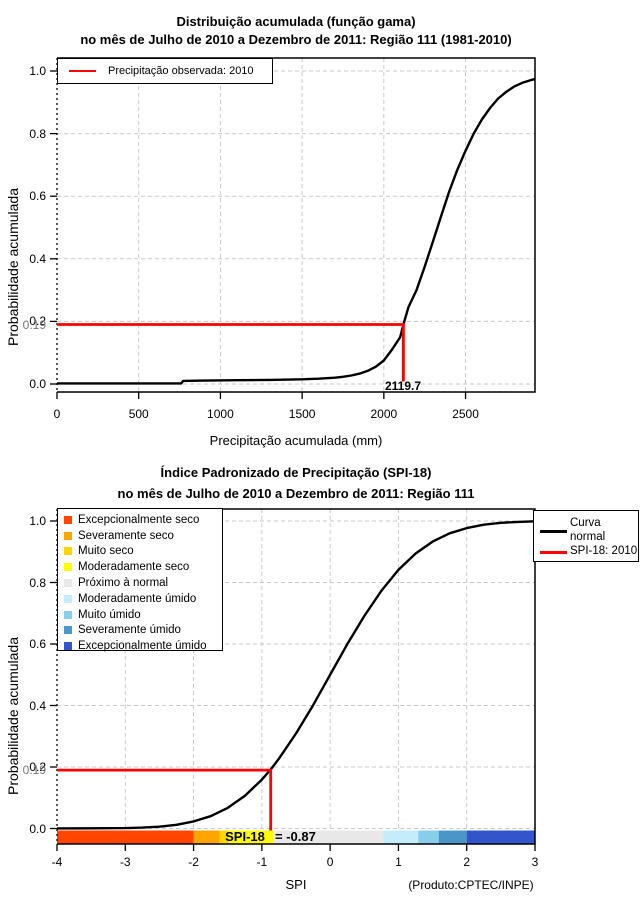 Image resolution: width=640 pixels, height=900 pixels. What do you see at coordinates (165, 799) in the screenshot?
I see `spi-observed-marker` at bounding box center [165, 799].